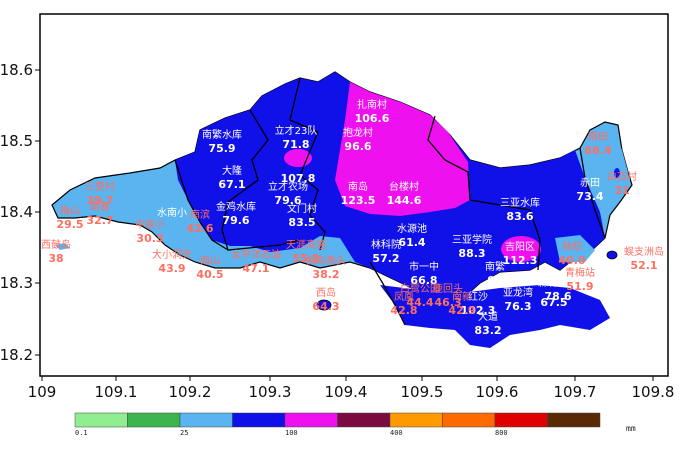 This screenshot has width=681, height=452. I want to click on legend-bar: 0.1 25 100 400 800, so click(337, 424).